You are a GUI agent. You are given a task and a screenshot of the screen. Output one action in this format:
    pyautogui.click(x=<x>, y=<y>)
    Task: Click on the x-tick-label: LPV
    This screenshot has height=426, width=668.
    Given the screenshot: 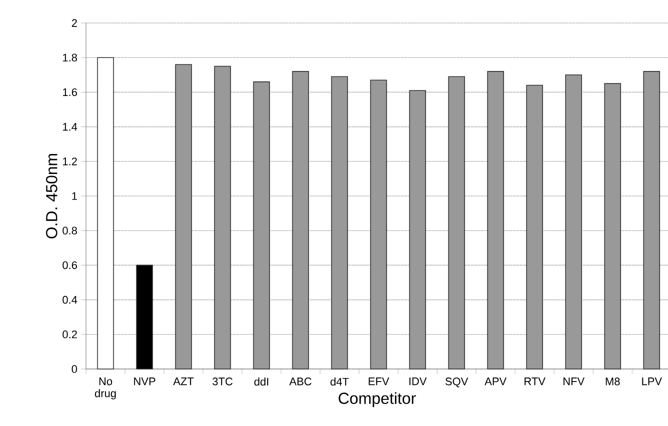 What is the action you would take?
    pyautogui.click(x=652, y=382)
    